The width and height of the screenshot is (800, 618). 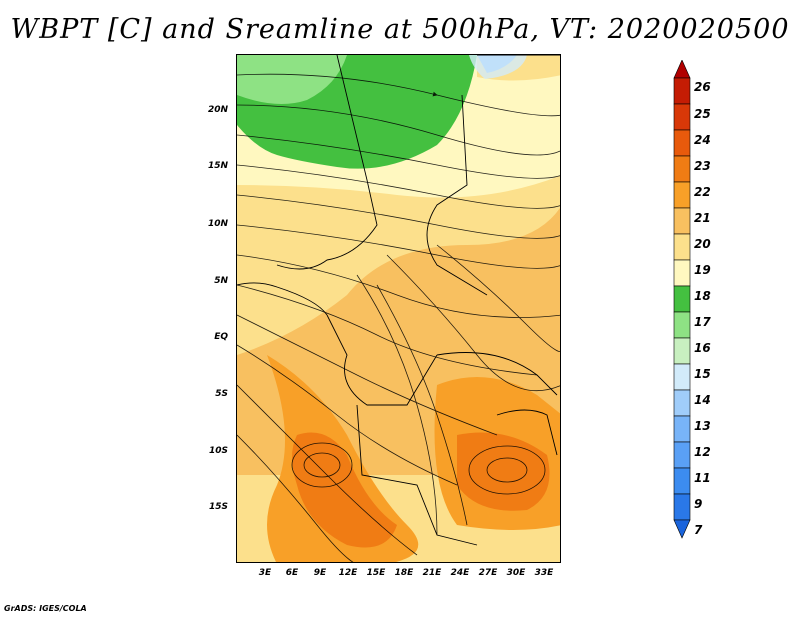 What do you see at coordinates (702, 140) in the screenshot?
I see `colorbar-label-24: 24` at bounding box center [702, 140].